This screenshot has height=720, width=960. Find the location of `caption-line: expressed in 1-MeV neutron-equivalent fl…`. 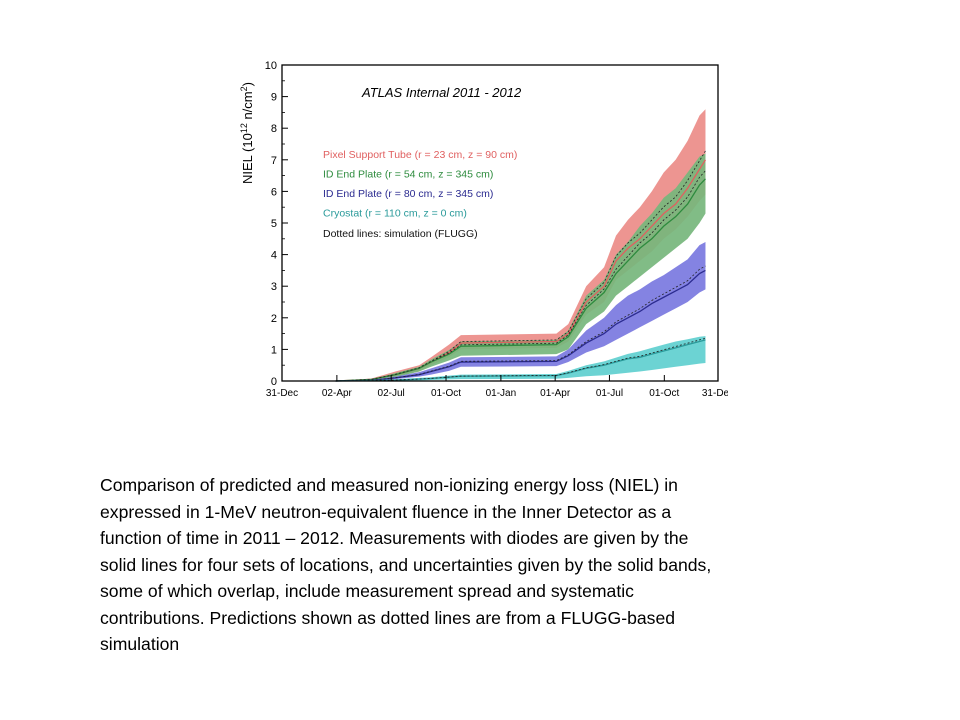

caption-line: expressed in 1-MeV neutron-equivalent fl… is located at coordinates (386, 511).